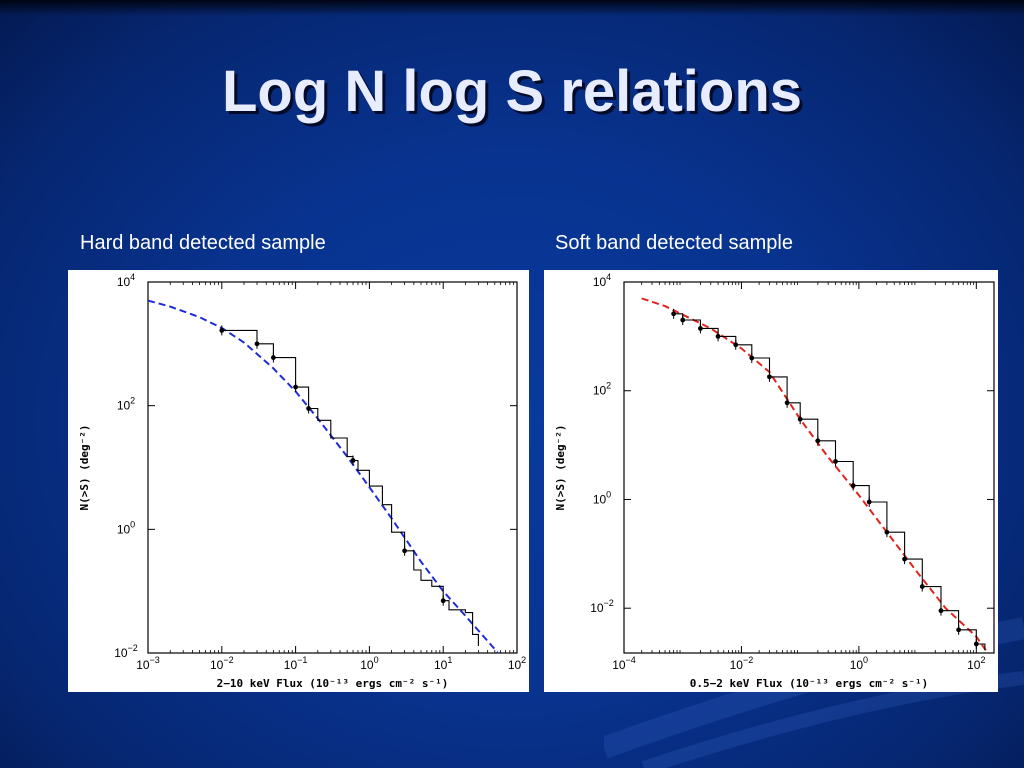  Describe the element at coordinates (126, 527) in the screenshot. I see `hard-y-tick-label: 10⁰` at that location.